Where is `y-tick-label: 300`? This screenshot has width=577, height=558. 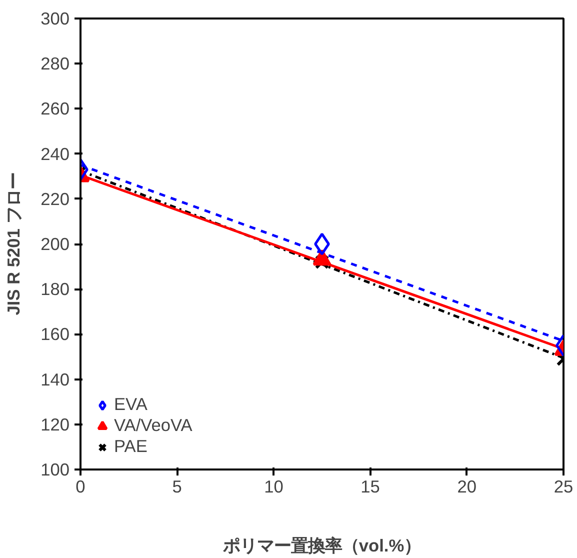
y-tick-label: 300 is located at coordinates (55, 18).